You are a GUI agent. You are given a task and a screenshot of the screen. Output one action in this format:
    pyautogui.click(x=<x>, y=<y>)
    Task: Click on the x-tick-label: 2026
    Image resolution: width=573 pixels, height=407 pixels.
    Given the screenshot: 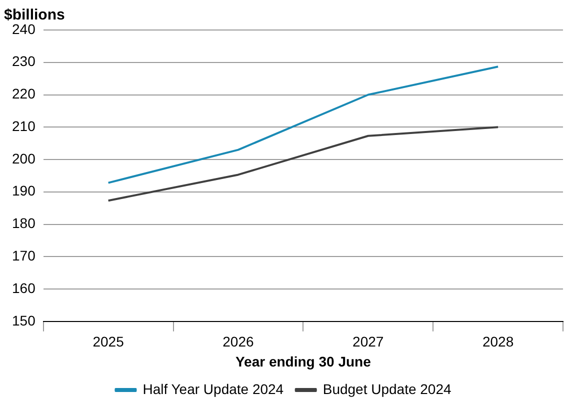 What is the action you would take?
    pyautogui.click(x=238, y=342)
    